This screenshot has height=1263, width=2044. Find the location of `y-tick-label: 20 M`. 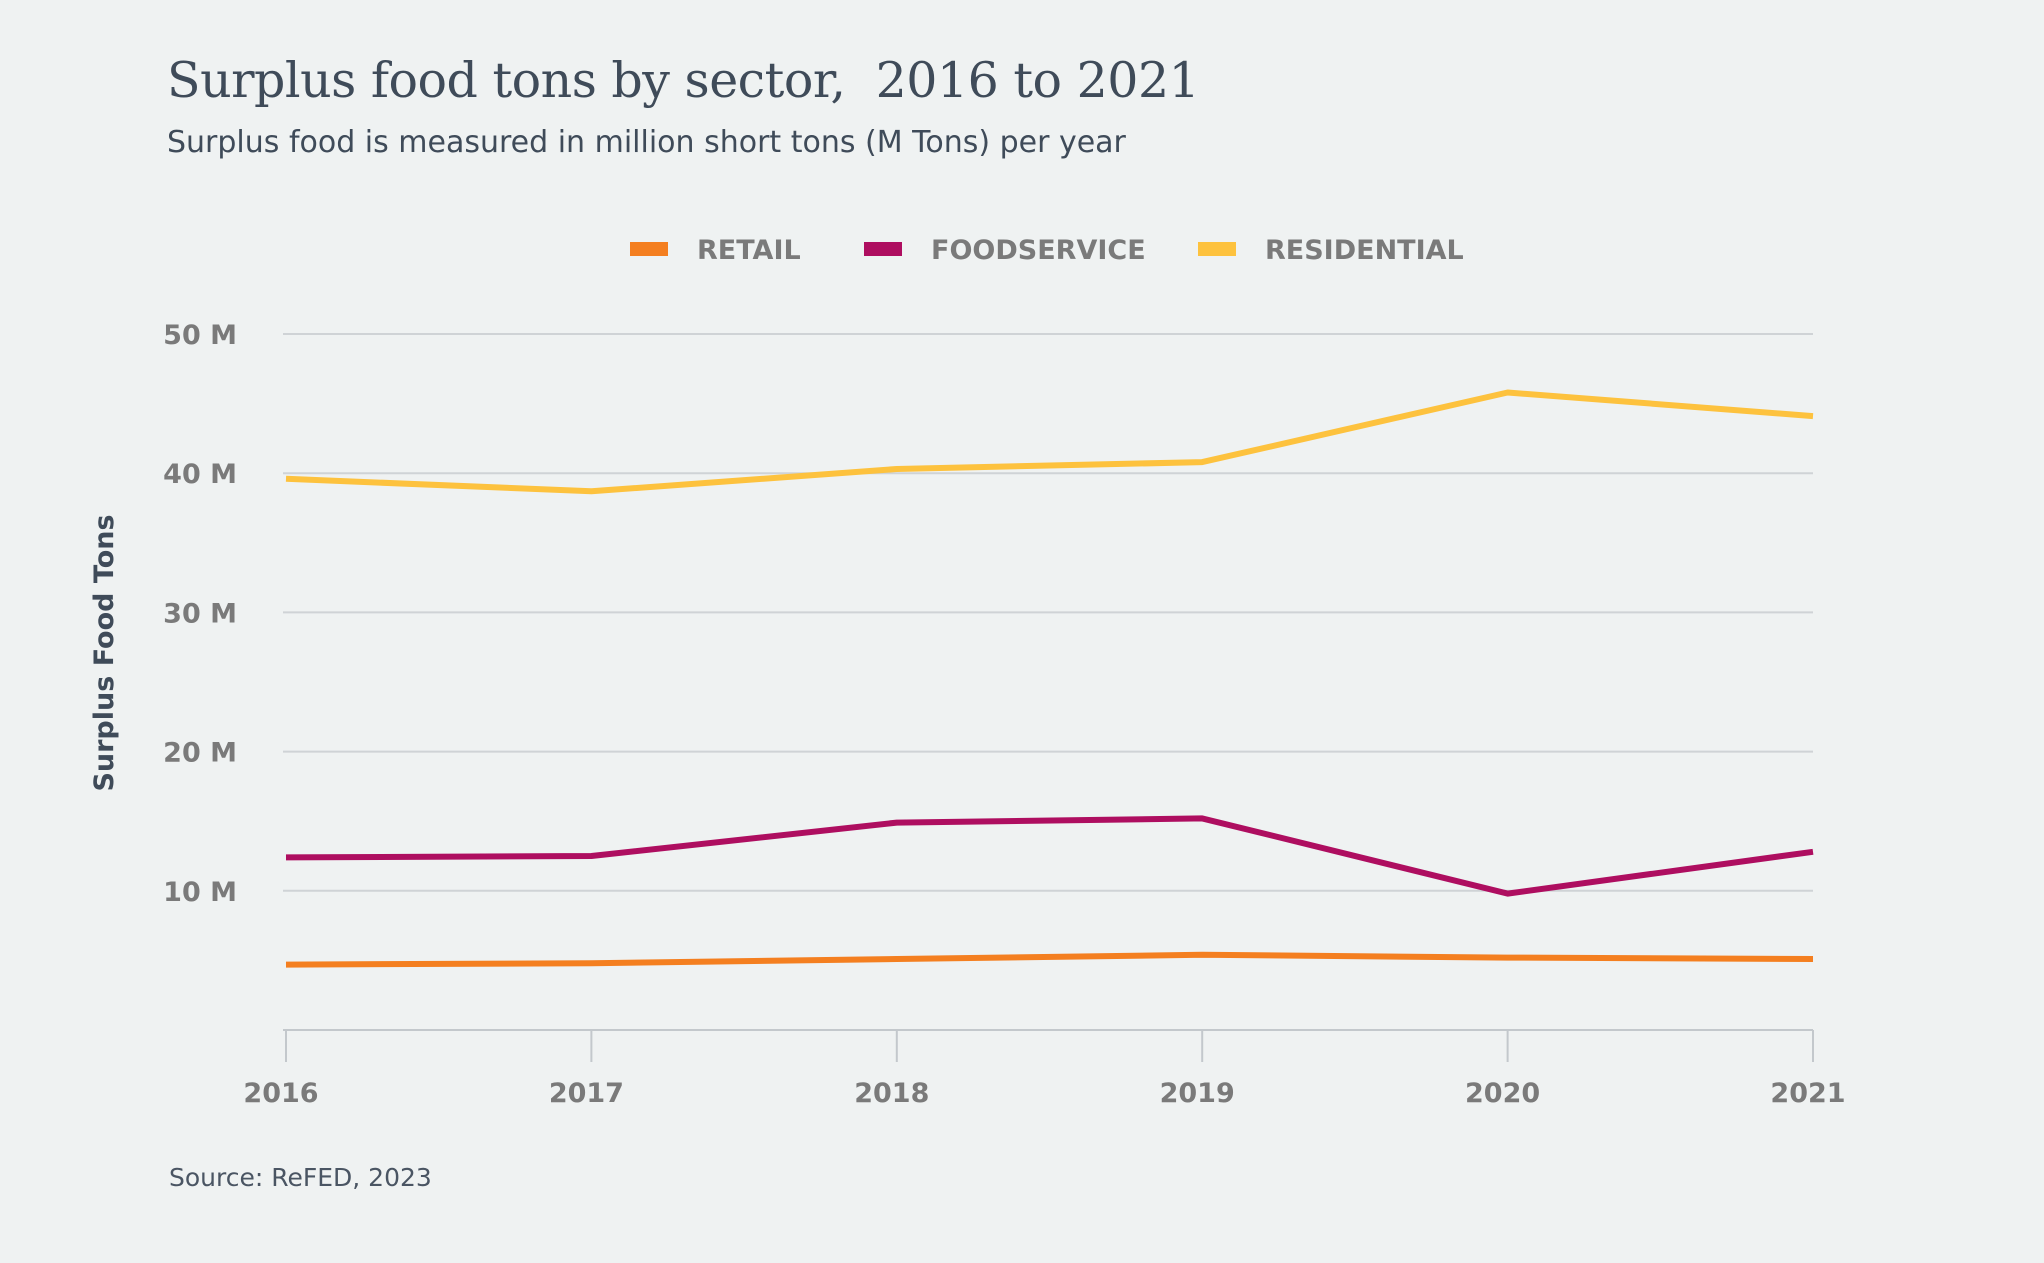

y-tick-label: 20 M is located at coordinates (200, 753).